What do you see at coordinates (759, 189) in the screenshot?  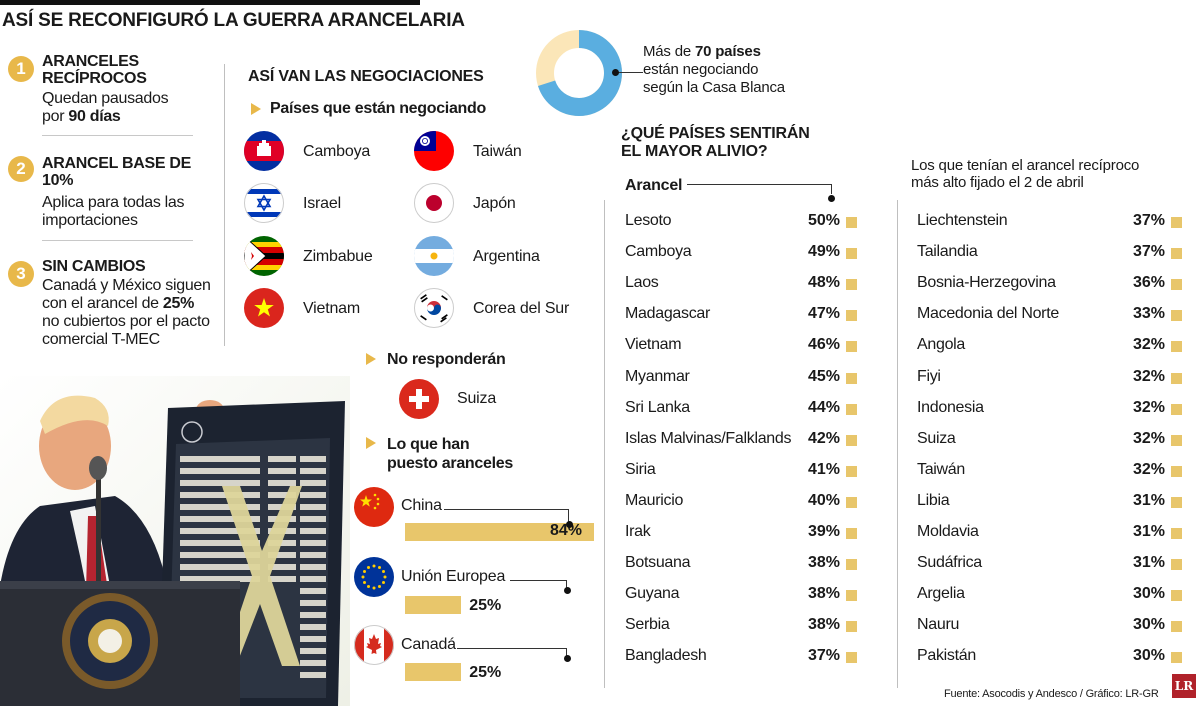 I see `arancel-leader-line` at bounding box center [759, 189].